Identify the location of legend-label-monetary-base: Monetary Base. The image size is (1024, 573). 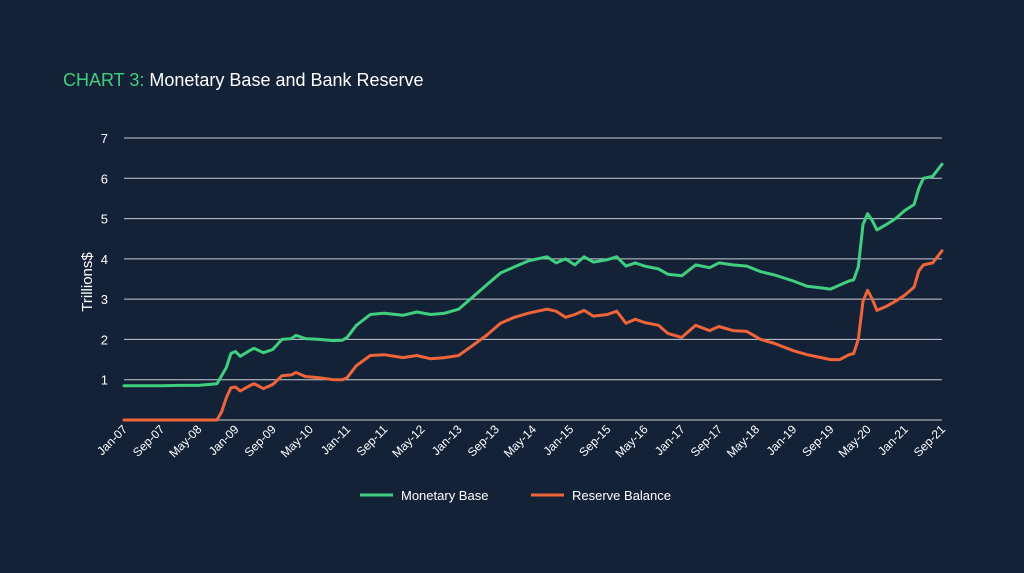
(444, 495).